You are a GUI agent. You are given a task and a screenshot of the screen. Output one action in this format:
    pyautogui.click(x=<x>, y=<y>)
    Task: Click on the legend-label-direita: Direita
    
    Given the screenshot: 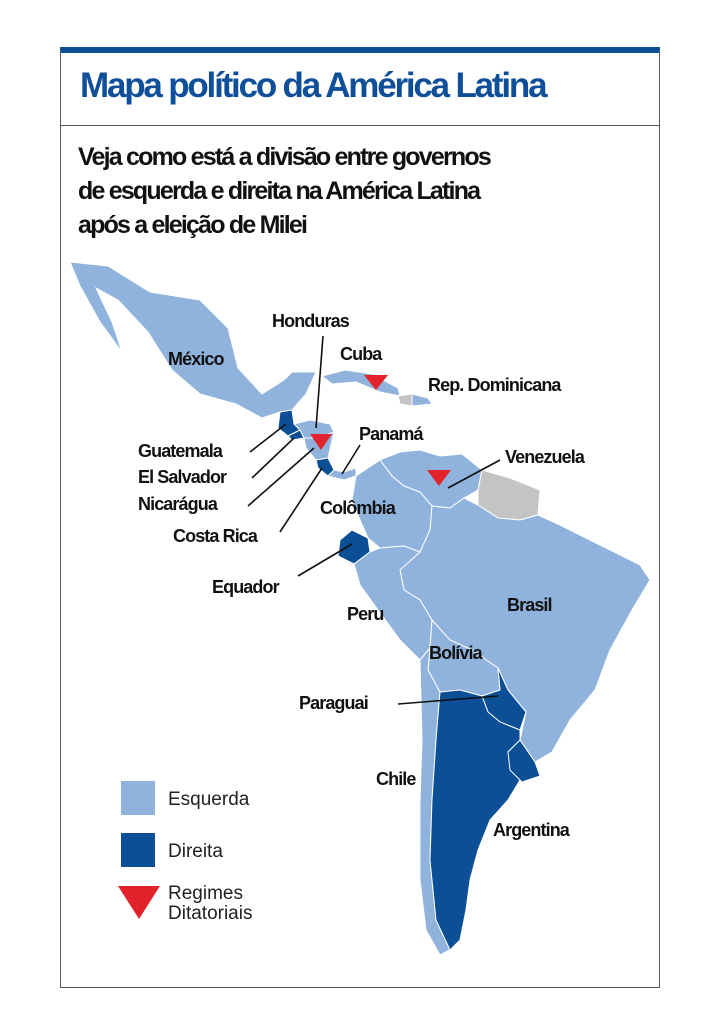 What is the action you would take?
    pyautogui.click(x=195, y=851)
    